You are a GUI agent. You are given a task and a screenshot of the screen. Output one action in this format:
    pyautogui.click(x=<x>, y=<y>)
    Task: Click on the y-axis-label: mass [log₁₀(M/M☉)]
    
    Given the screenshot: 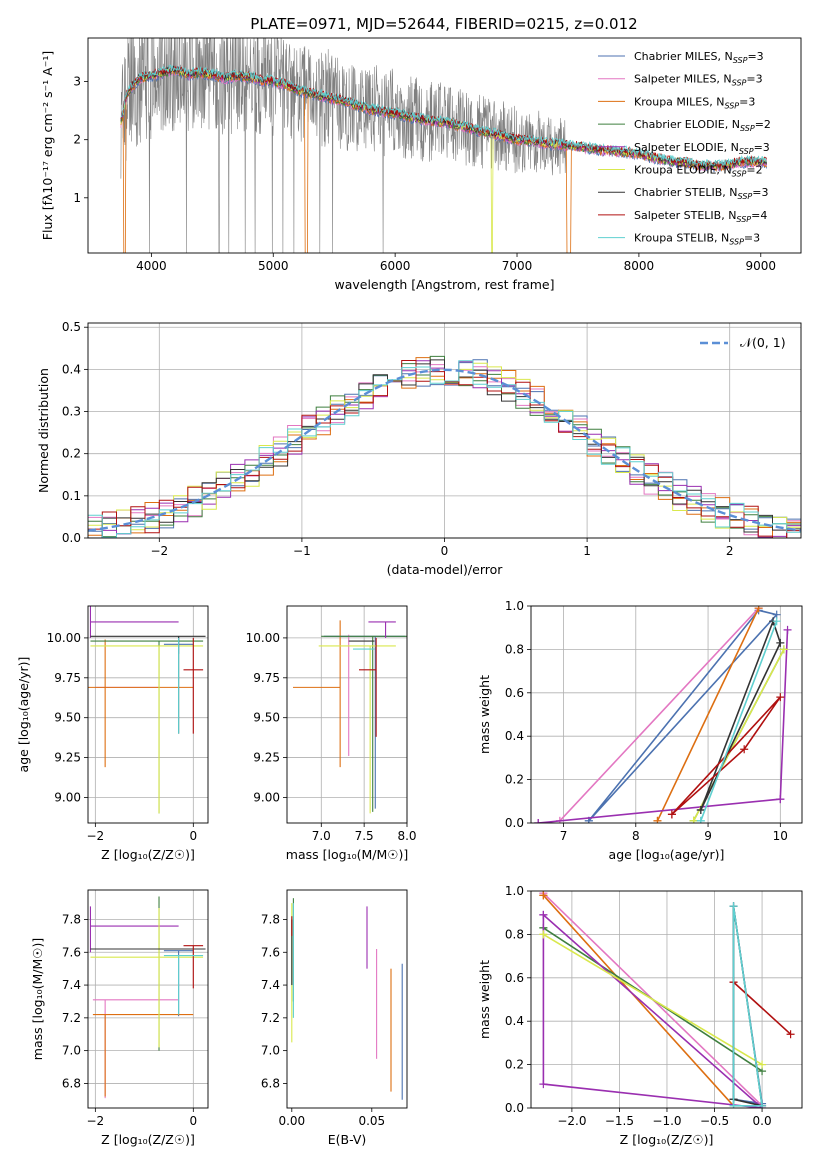 What is the action you would take?
    pyautogui.click(x=37, y=999)
    